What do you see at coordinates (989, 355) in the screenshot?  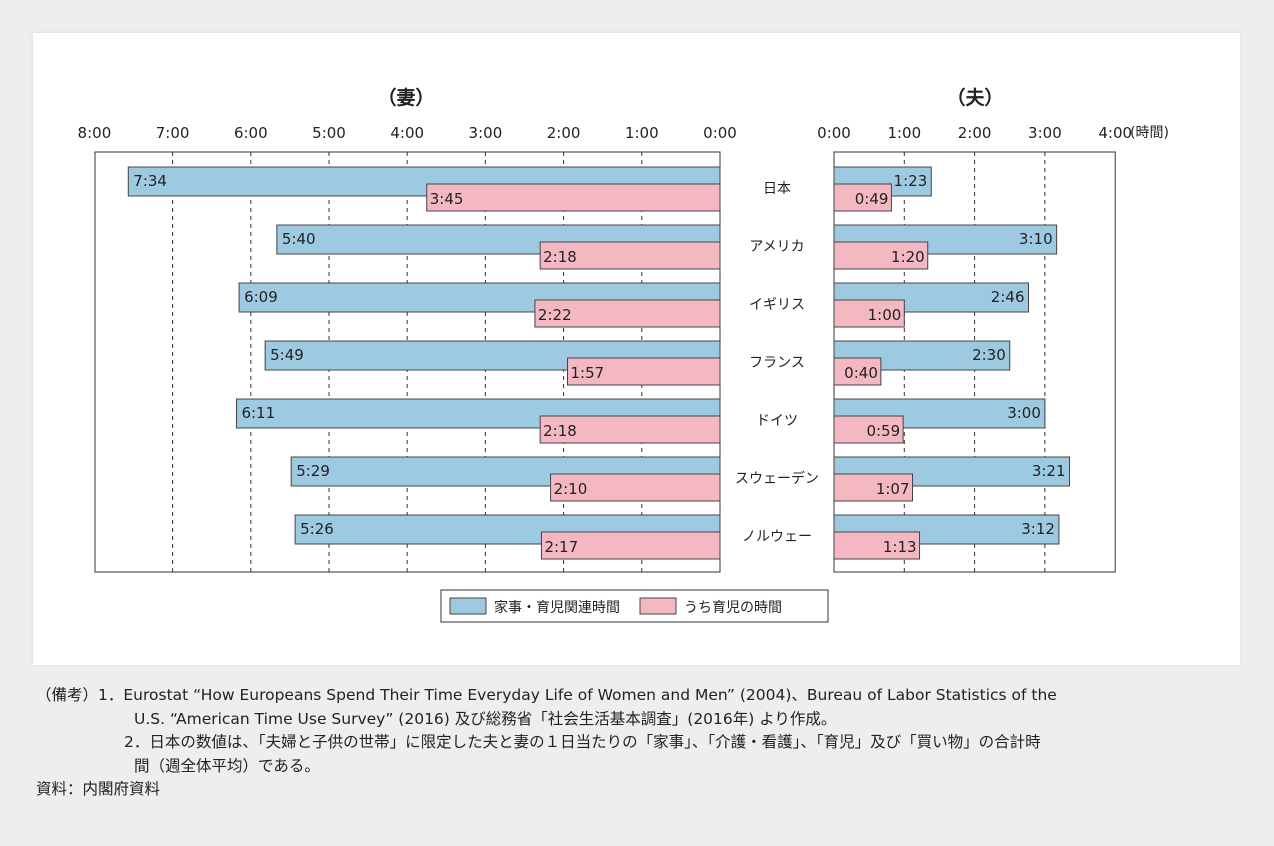 I see `husband-total-label: 2:30` at bounding box center [989, 355].